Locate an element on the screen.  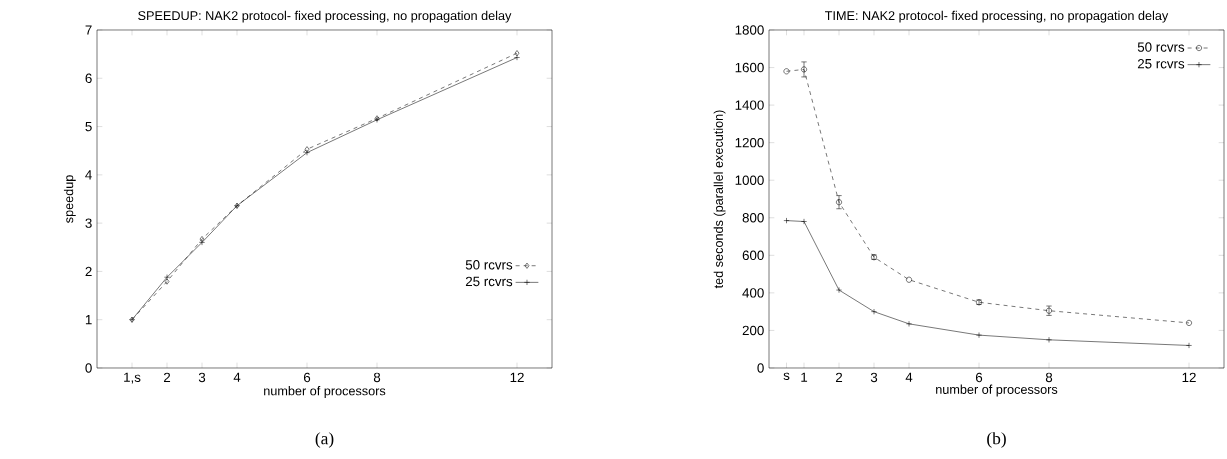
y-tick-label: 1400 is located at coordinates (749, 105).